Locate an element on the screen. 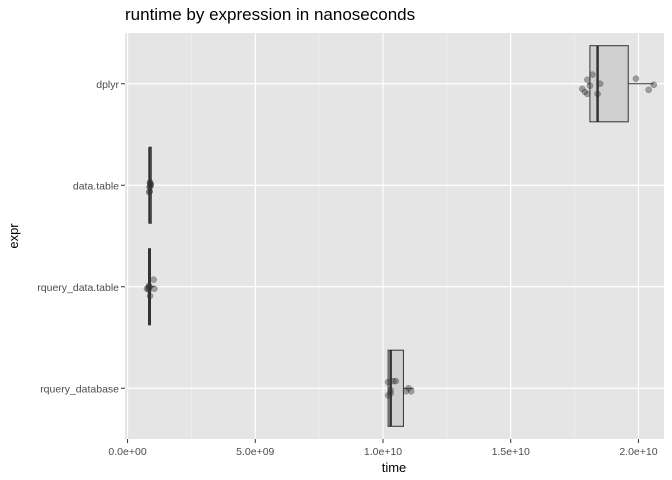 The width and height of the screenshot is (672, 480). x-tick-label: 2.0e+10 is located at coordinates (638, 452).